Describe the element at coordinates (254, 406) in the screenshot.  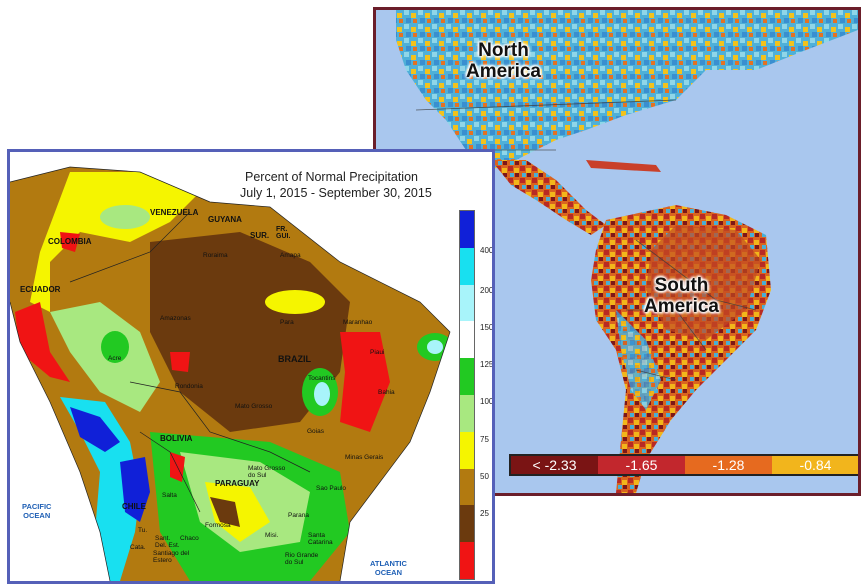
I see `label-mato-grosso: Mato Grosso` at that location.